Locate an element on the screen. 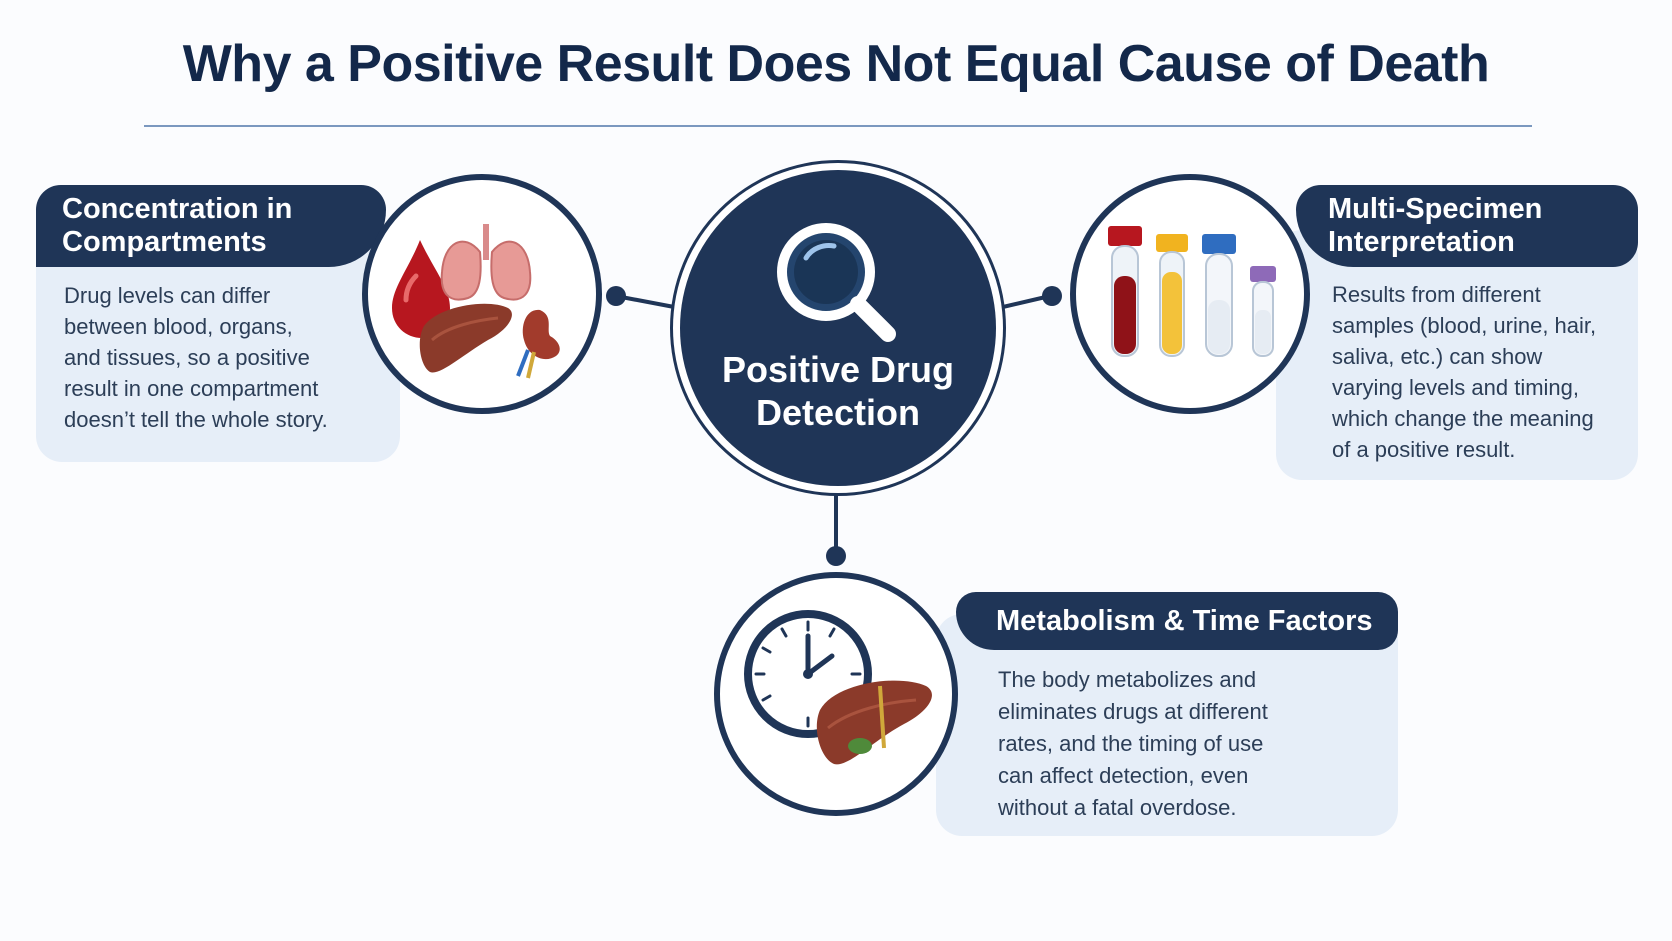 Image resolution: width=1672 pixels, height=941 pixels. multi-specimen-heading: Multi-Specimen Interpretation is located at coordinates (1467, 226).